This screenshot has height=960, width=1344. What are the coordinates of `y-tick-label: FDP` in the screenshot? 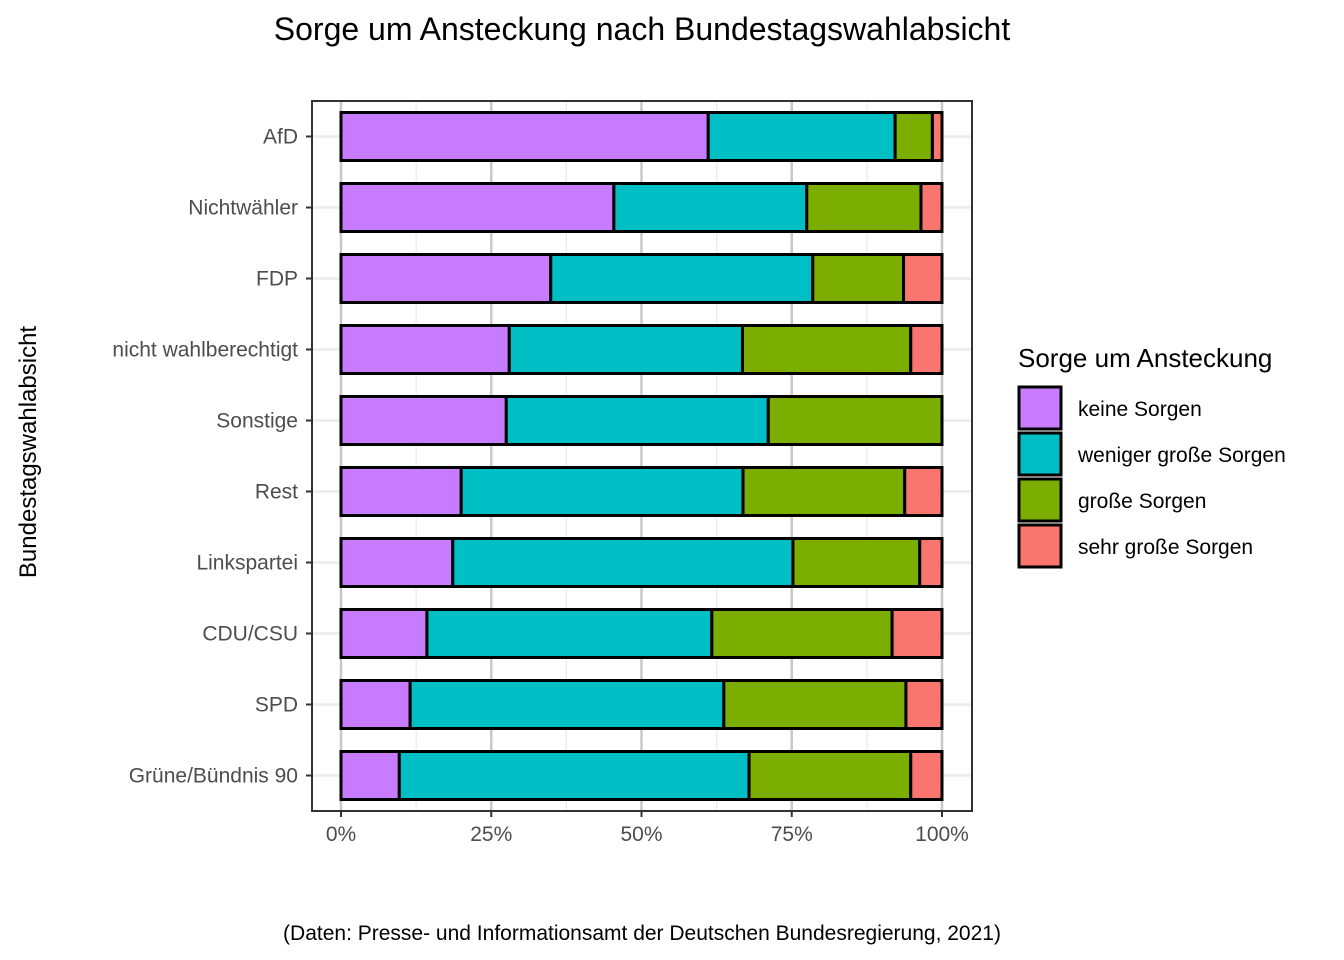 It's located at (277, 279).